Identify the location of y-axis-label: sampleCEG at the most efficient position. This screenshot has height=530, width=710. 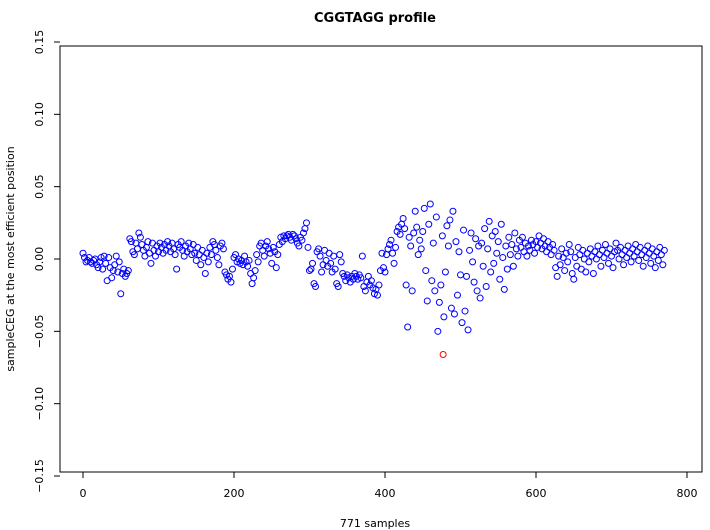
(10, 258).